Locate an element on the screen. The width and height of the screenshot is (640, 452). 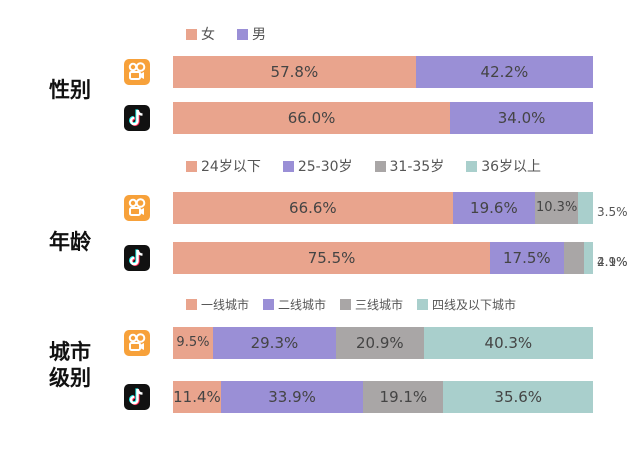
group-title-line: 城市 is located at coordinates (70, 352).